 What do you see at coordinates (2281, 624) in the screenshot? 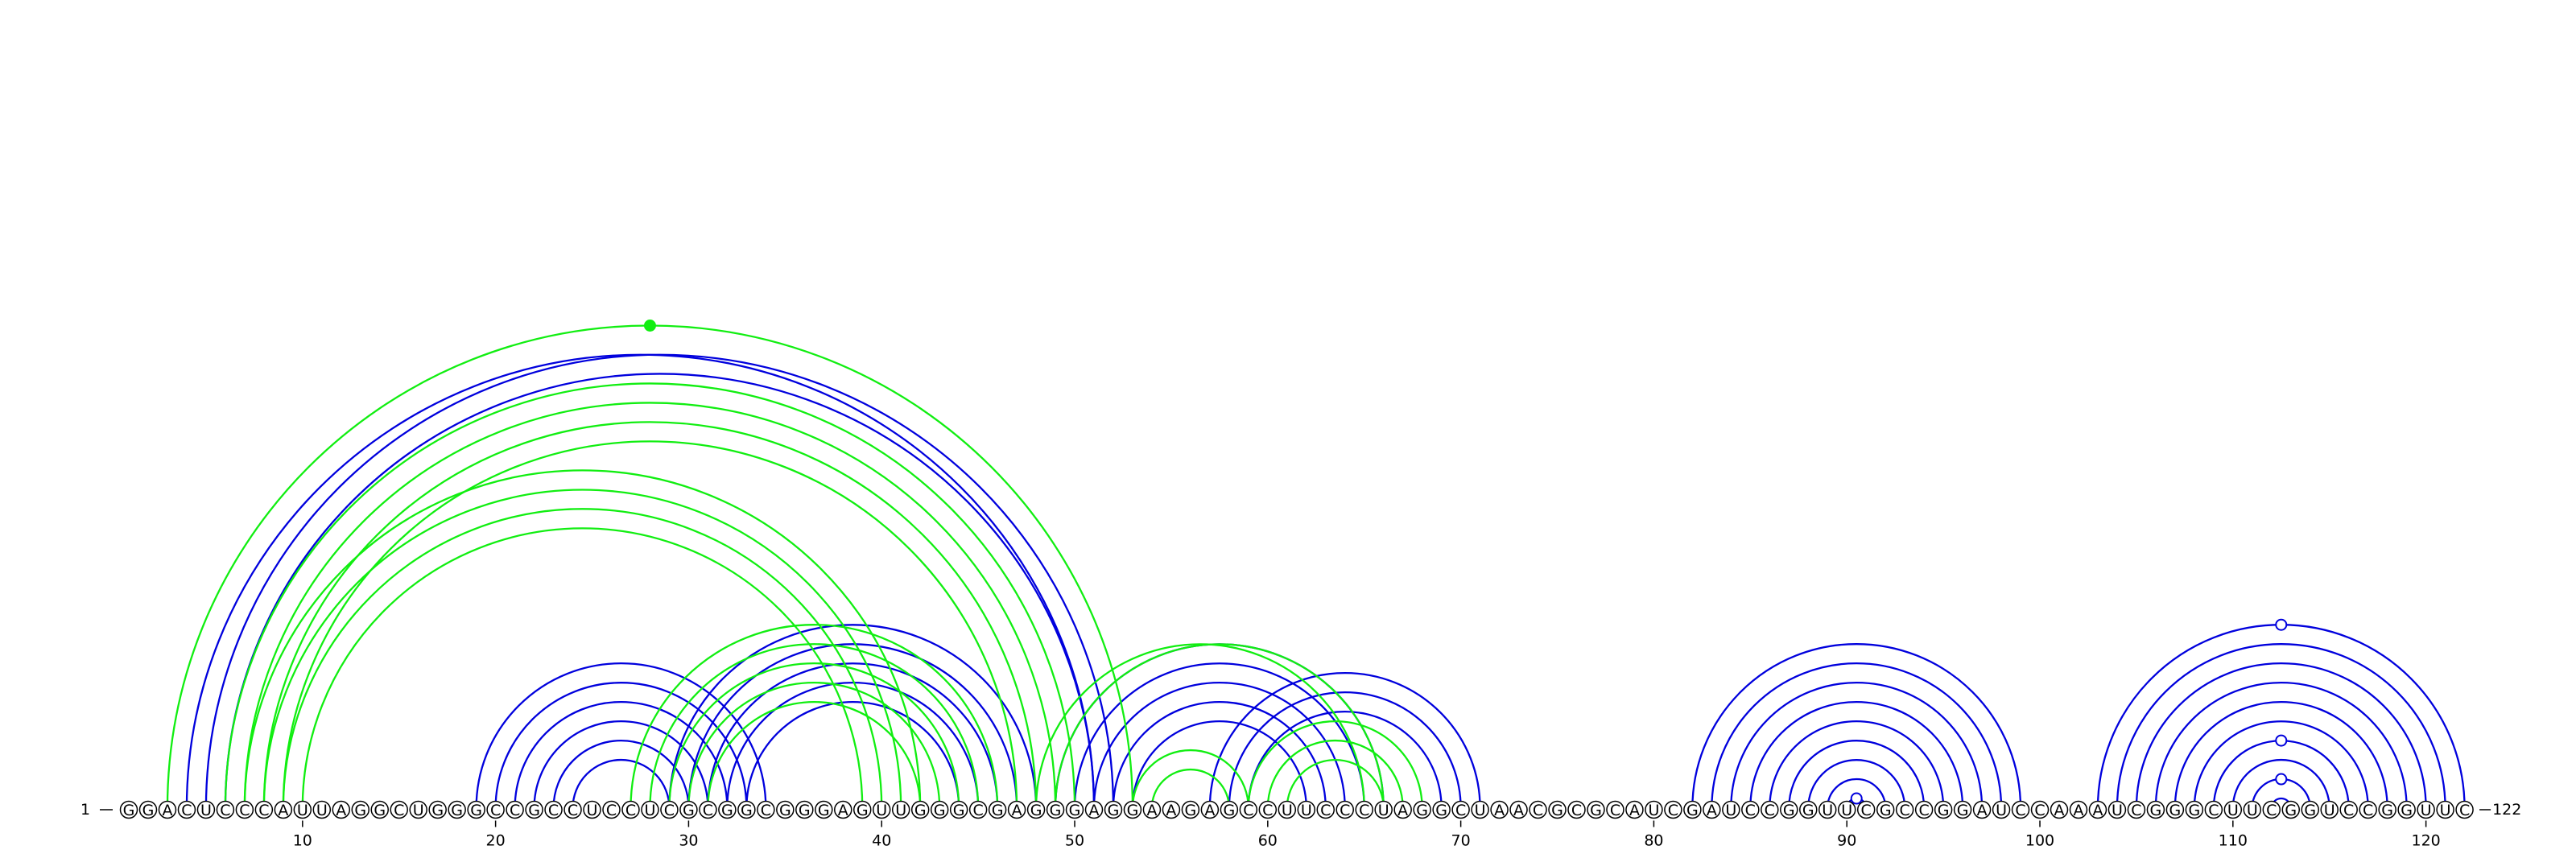
I see `arc-apex-marker` at bounding box center [2281, 624].